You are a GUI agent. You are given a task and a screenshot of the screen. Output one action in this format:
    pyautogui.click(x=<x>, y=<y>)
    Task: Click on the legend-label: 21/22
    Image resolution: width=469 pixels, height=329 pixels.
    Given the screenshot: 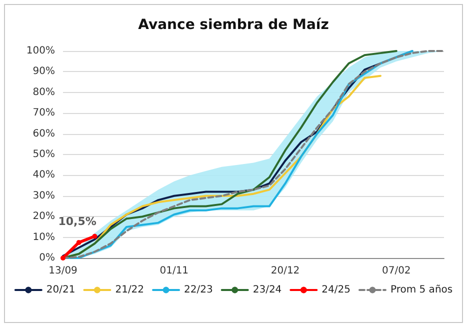 What is the action you would take?
    pyautogui.click(x=129, y=290)
    